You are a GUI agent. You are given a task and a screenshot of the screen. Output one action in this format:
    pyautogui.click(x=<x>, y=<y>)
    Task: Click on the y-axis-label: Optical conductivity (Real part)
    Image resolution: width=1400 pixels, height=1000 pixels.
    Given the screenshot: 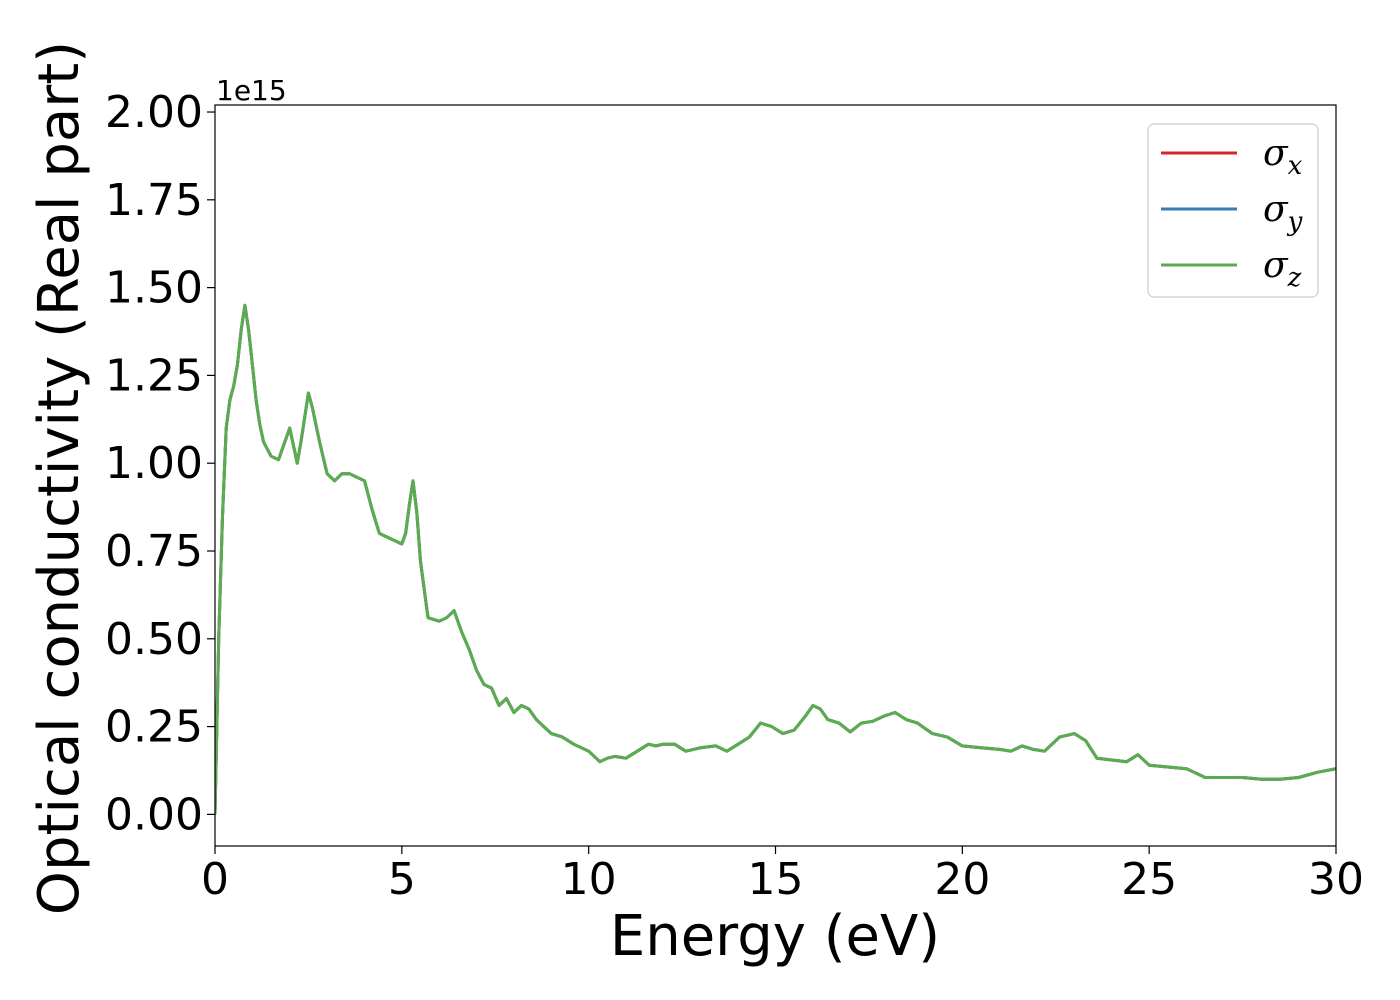 What is the action you would take?
    pyautogui.click(x=59, y=478)
    